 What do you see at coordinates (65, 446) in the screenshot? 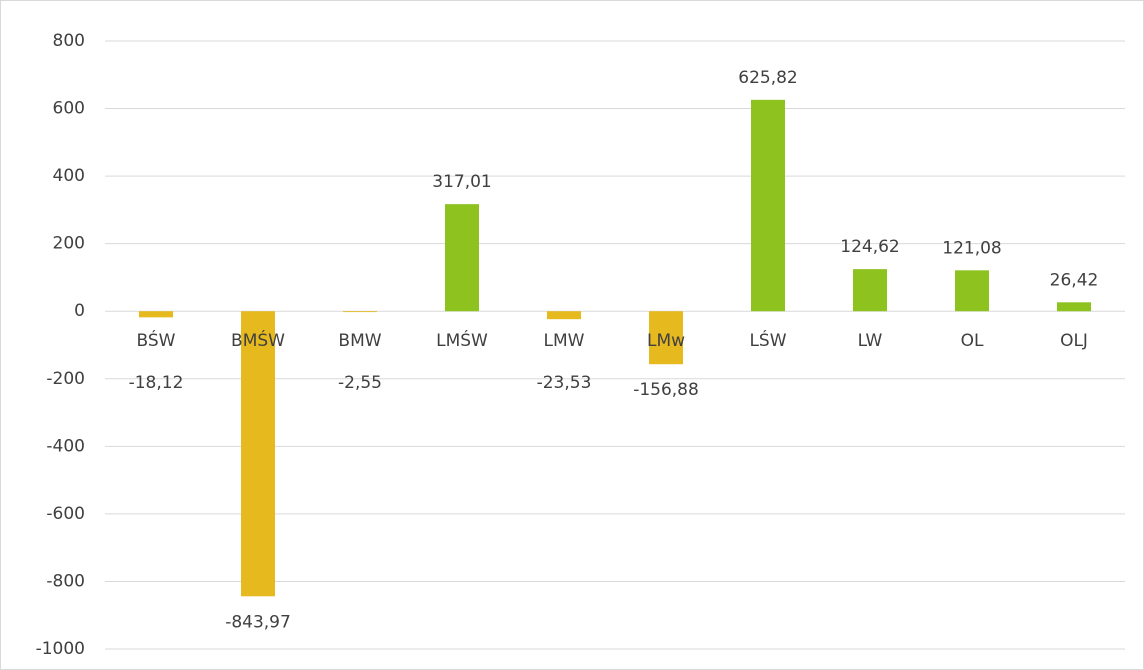
I see `y-tick-label: -400` at bounding box center [65, 446].